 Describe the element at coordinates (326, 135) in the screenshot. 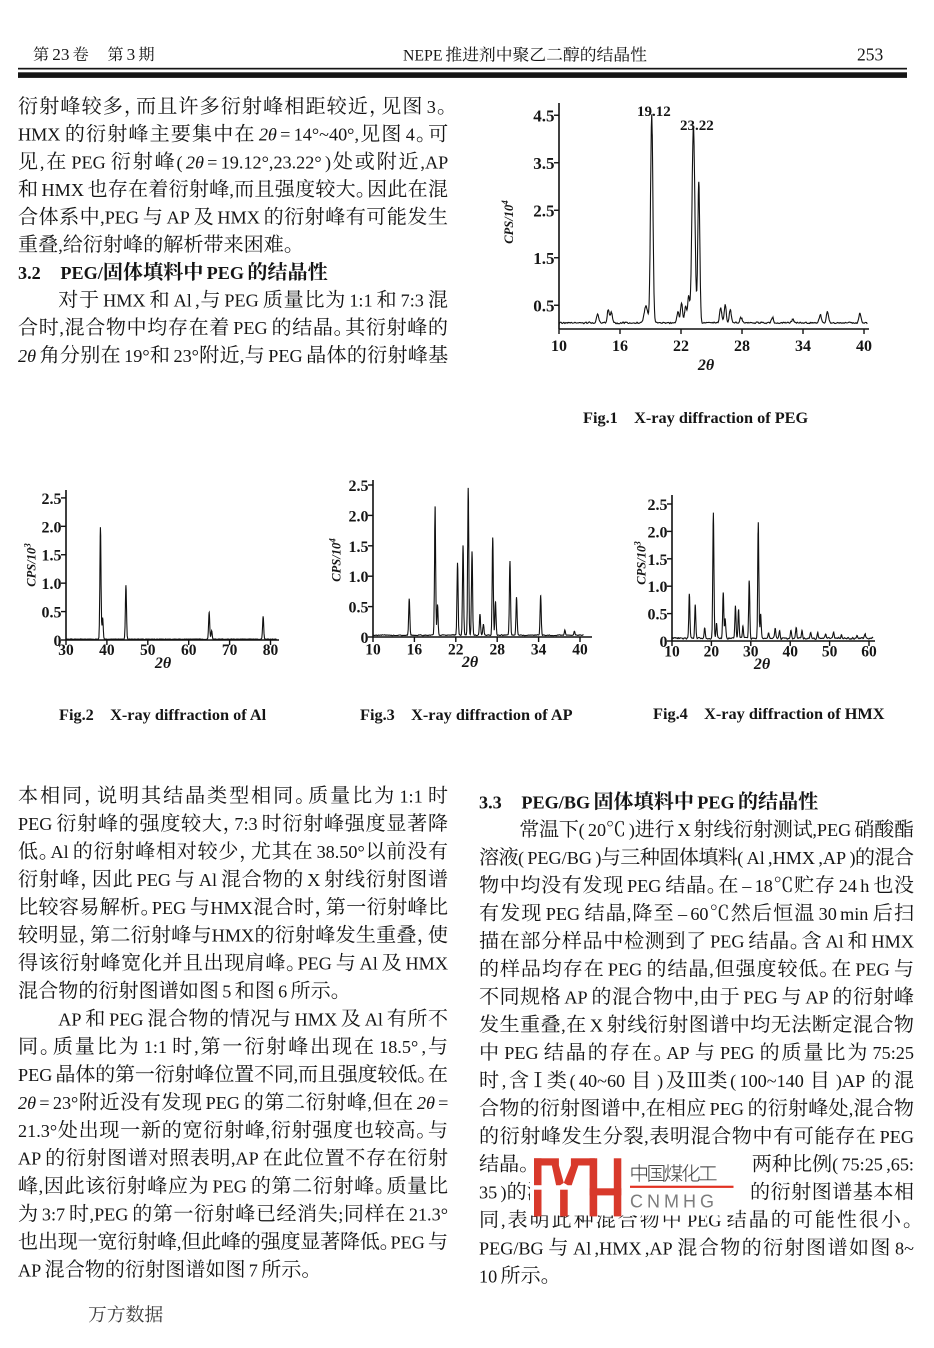

I see `svg-text: 14°~40°,` at that location.